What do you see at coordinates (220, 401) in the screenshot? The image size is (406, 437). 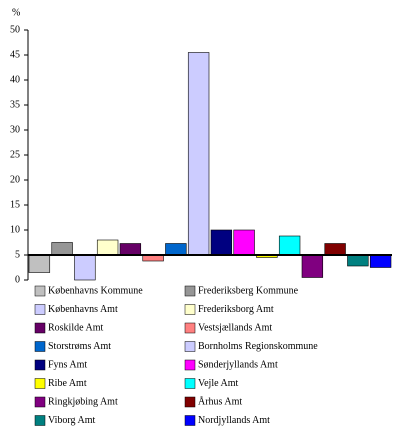 I see `legend-label: Århus Amt` at bounding box center [220, 401].